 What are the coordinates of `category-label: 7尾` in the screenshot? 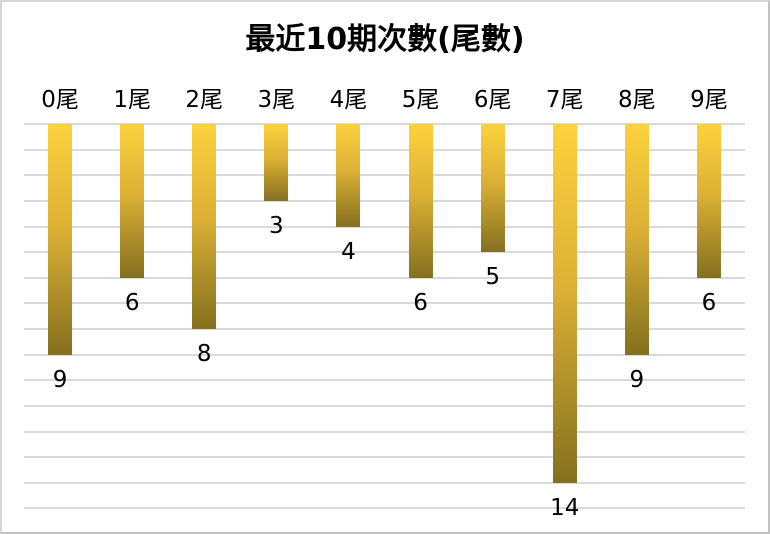 It's located at (564, 100).